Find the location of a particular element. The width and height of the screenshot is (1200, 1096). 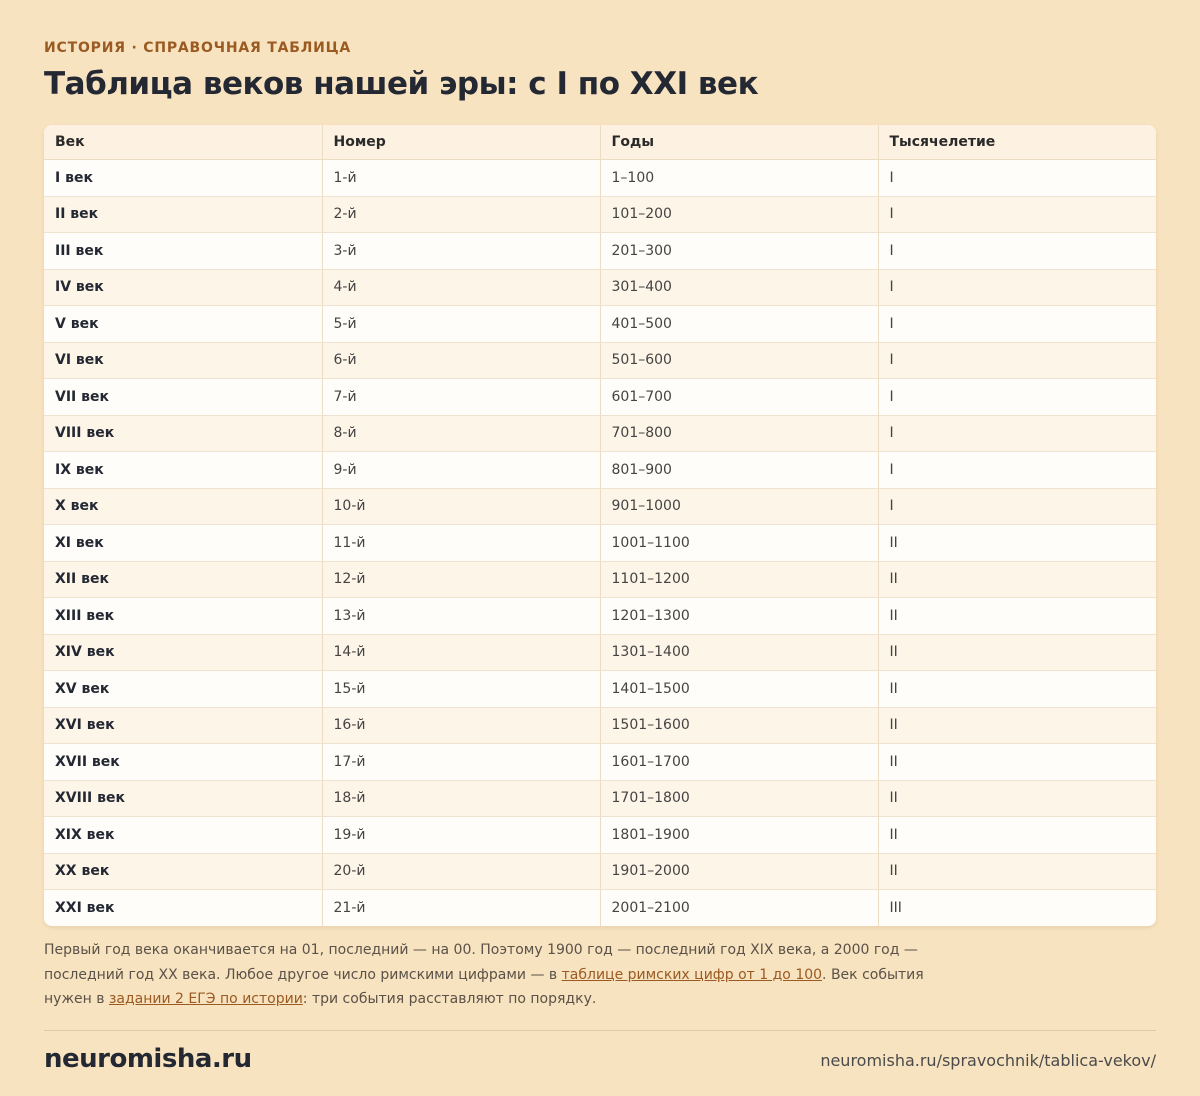

table-cell: 5-й is located at coordinates (461, 324).